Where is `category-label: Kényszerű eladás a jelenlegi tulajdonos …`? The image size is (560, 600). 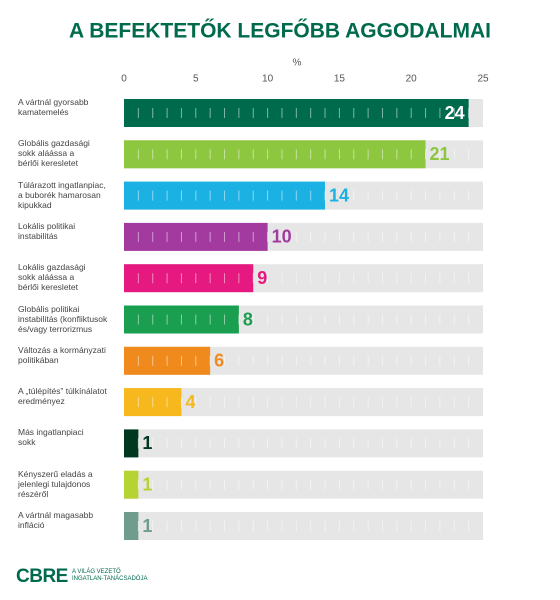 category-label: Kényszerű eladás a jelenlegi tulajdonos … is located at coordinates (55, 483).